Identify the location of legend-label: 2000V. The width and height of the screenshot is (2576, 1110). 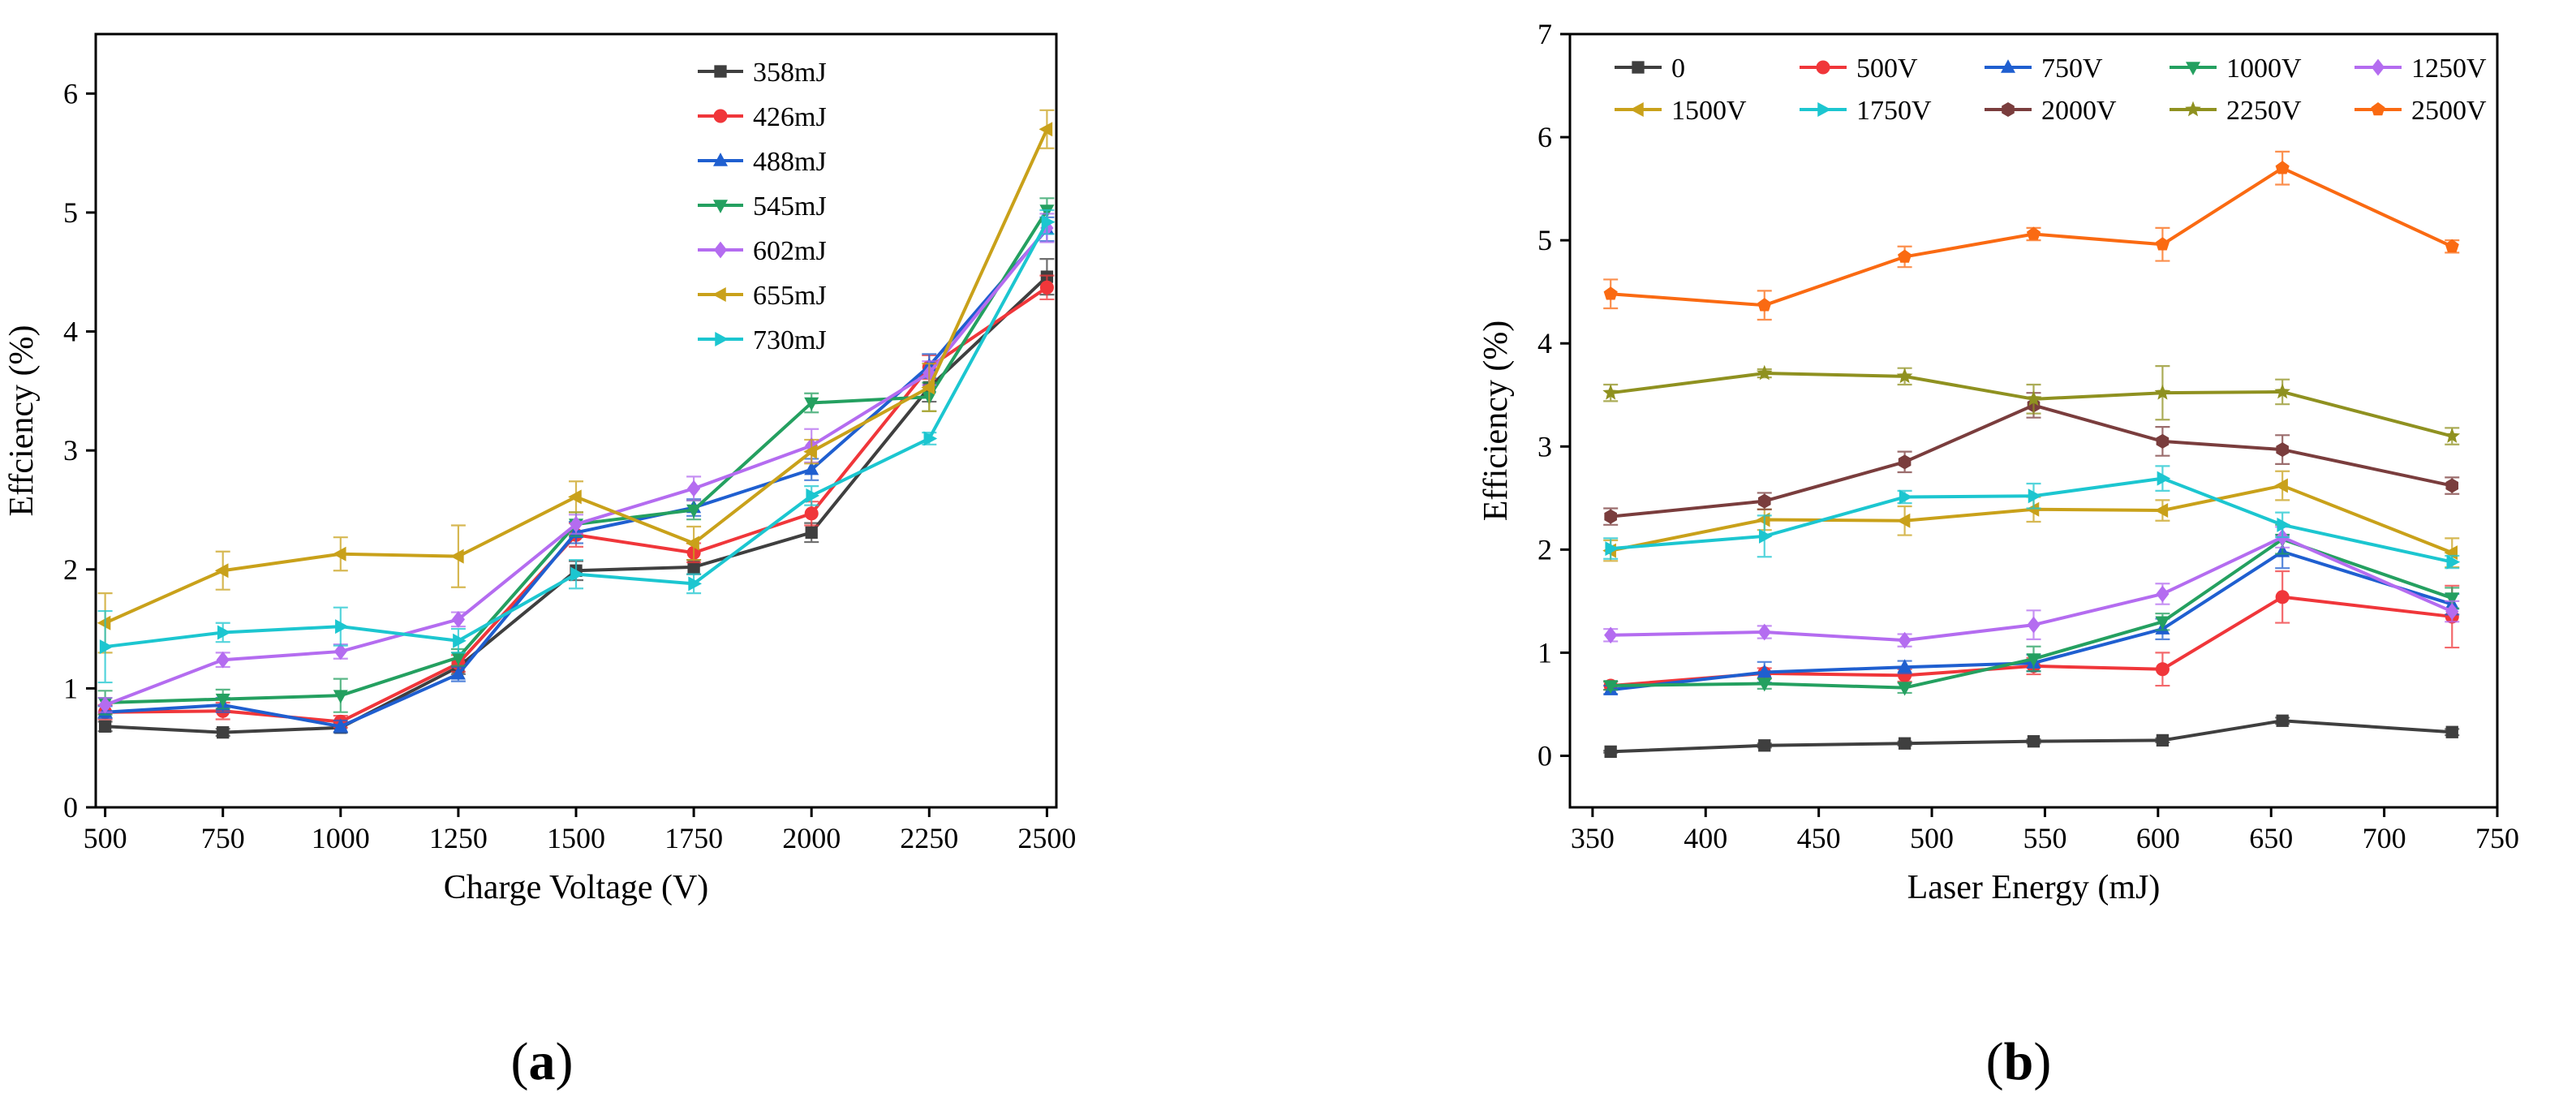
(2079, 111).